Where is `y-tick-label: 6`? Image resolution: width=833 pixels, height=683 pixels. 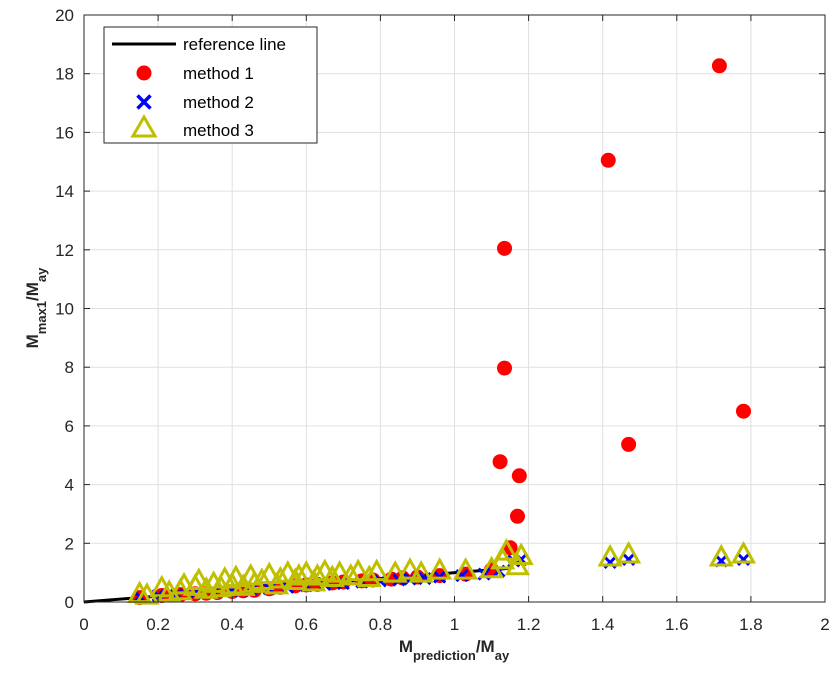
y-tick-label: 6 is located at coordinates (69, 426).